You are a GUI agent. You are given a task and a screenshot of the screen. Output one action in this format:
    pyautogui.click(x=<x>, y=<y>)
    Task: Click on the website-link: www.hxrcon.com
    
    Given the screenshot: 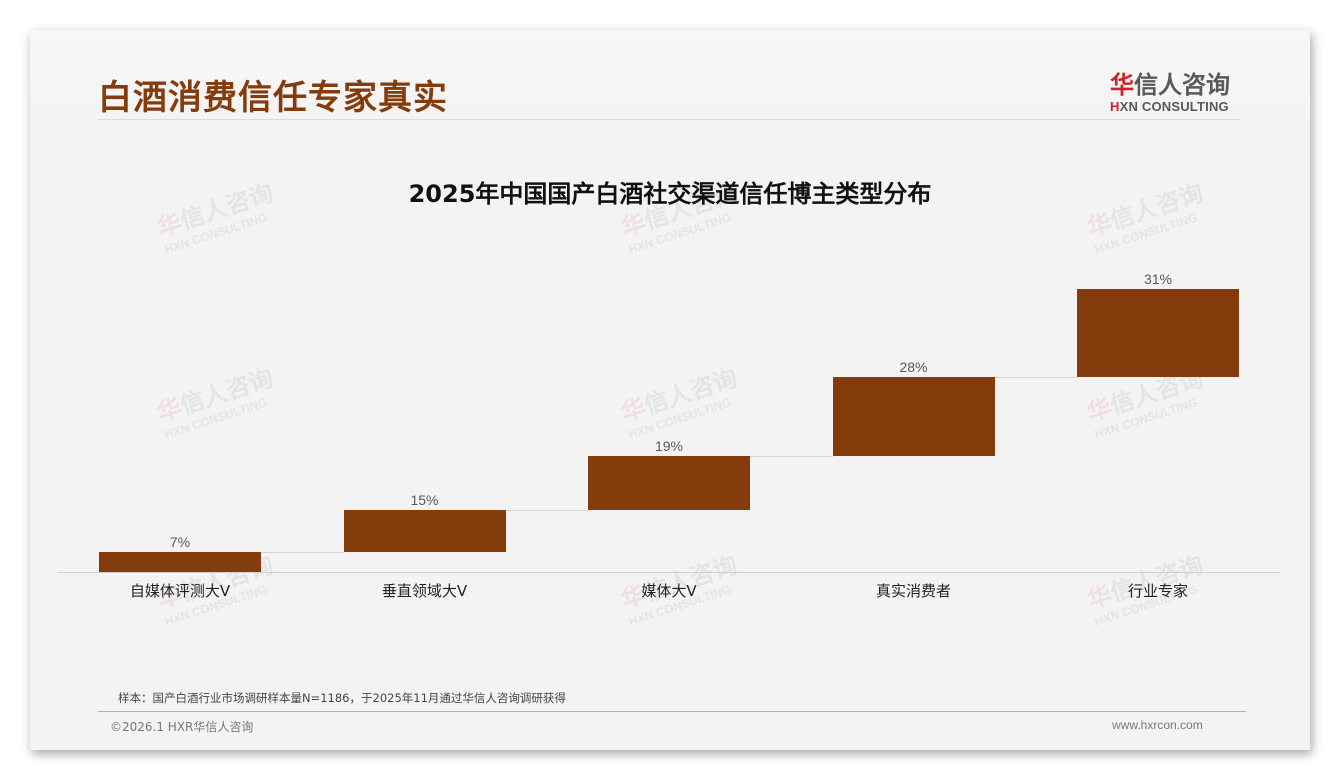 What is the action you would take?
    pyautogui.click(x=1157, y=725)
    